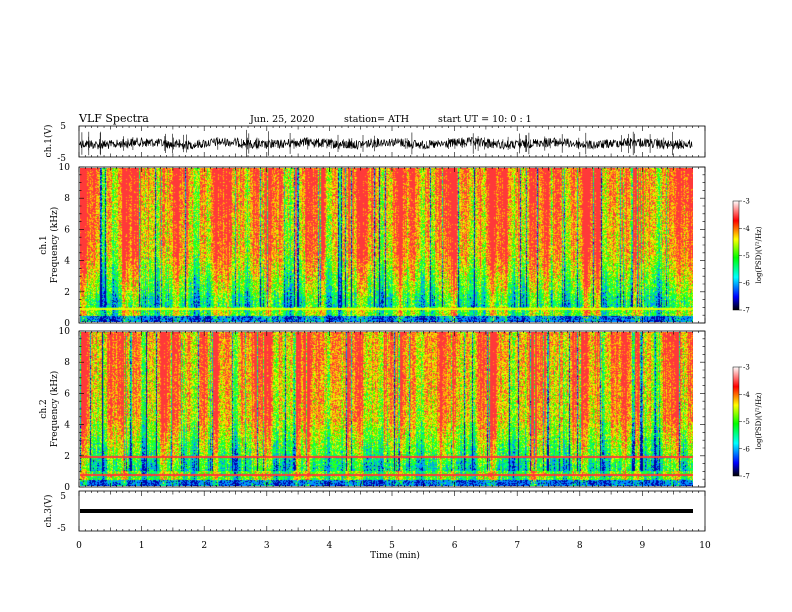 This screenshot has width=792, height=612. I want to click on ch2-colorbar-label: log(PSD)(V²/Hz), so click(759, 420).